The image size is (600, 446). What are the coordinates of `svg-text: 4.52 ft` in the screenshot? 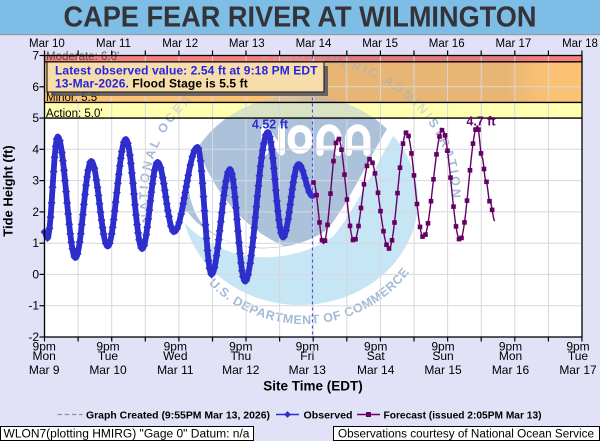 It's located at (270, 125).